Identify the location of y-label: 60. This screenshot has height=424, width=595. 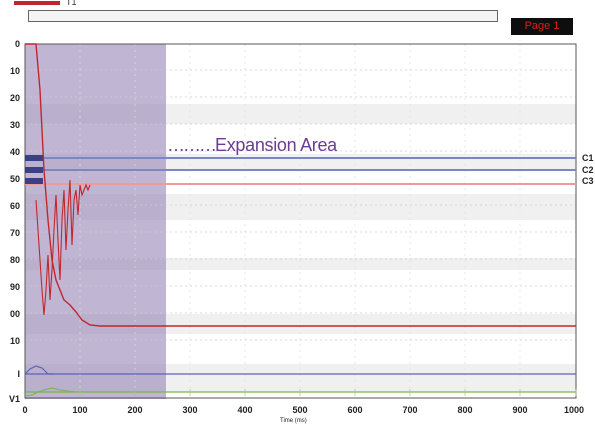
(14, 206).